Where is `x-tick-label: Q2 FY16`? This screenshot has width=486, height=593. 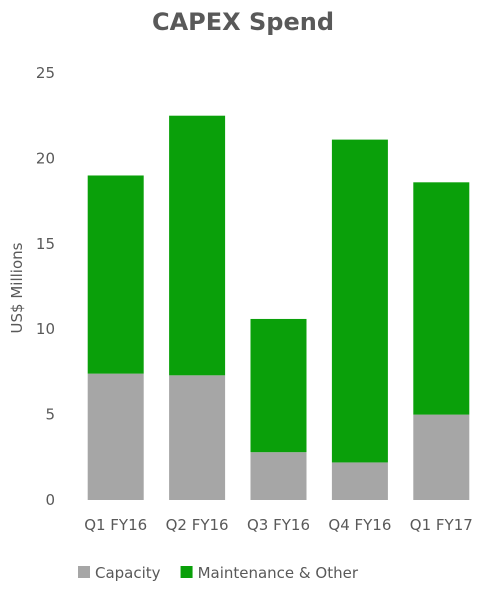
x-tick-label: Q2 FY16 is located at coordinates (197, 525).